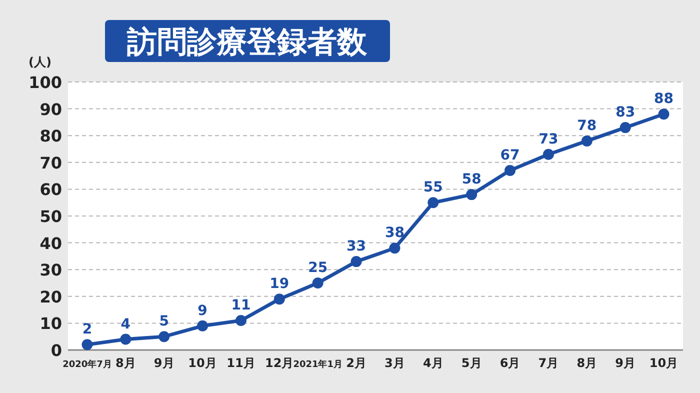 This screenshot has height=393, width=700. What do you see at coordinates (394, 363) in the screenshot?
I see `x-tick-label: 3月` at bounding box center [394, 363].